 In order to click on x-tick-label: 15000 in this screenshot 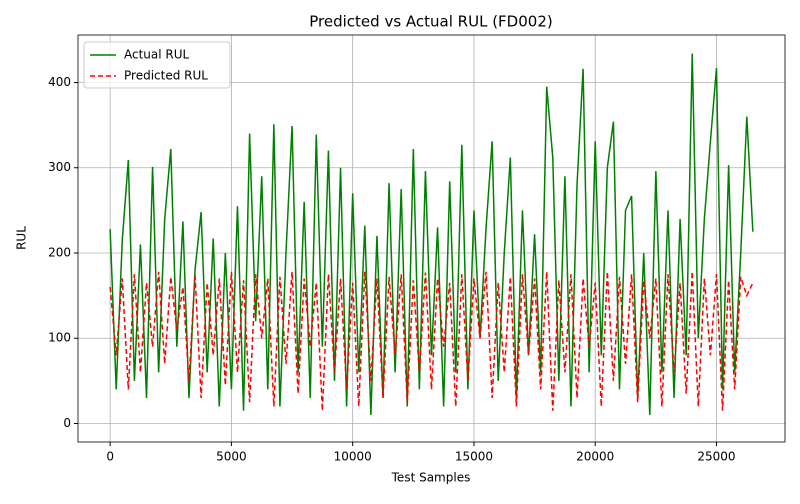, I will do `click(474, 457)`.